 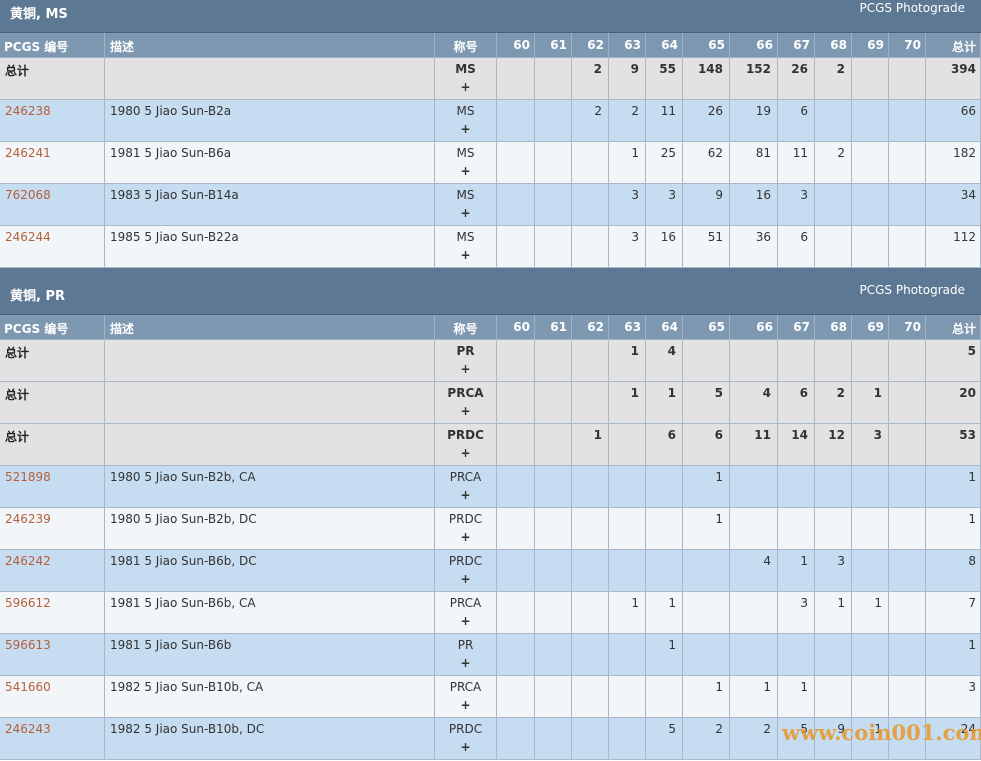 What do you see at coordinates (52, 613) in the screenshot?
I see `table-cell: 596612` at bounding box center [52, 613].